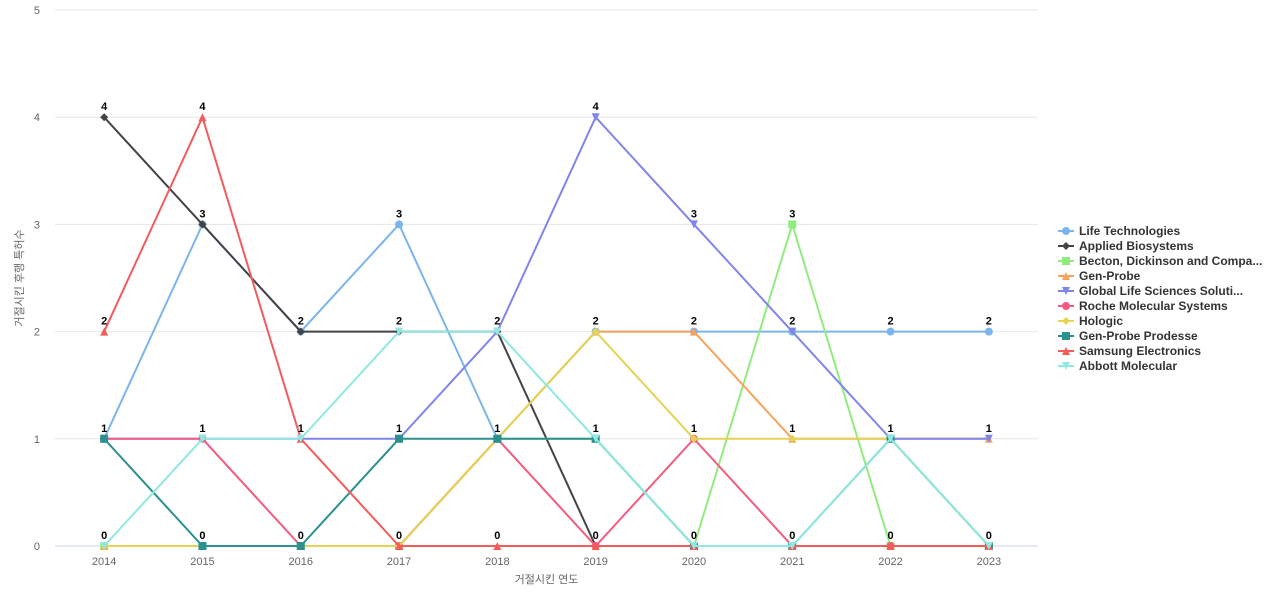 This screenshot has width=1280, height=600. Describe the element at coordinates (37, 11) in the screenshot. I see `y-tick-label: 5` at that location.